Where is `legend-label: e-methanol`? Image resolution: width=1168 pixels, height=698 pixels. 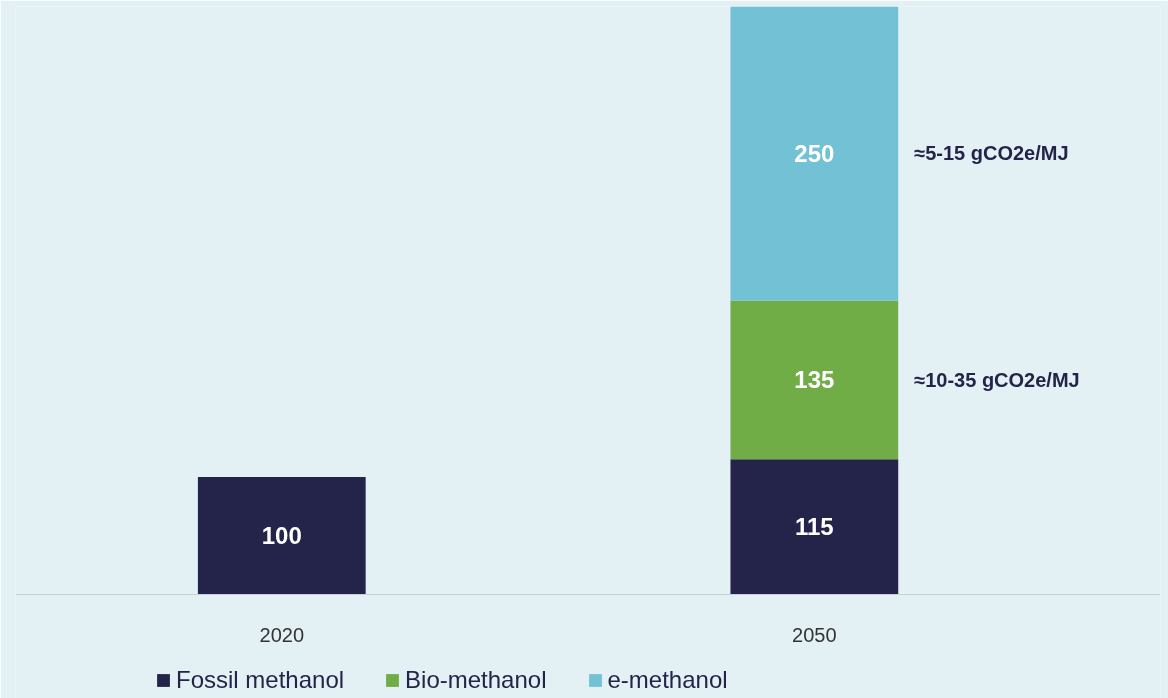
legend-label: e-methanol is located at coordinates (667, 680).